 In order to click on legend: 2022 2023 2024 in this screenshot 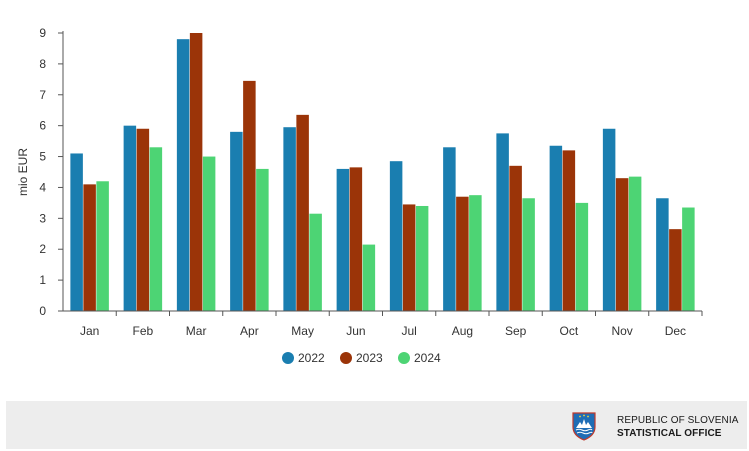, I will do `click(361, 358)`.